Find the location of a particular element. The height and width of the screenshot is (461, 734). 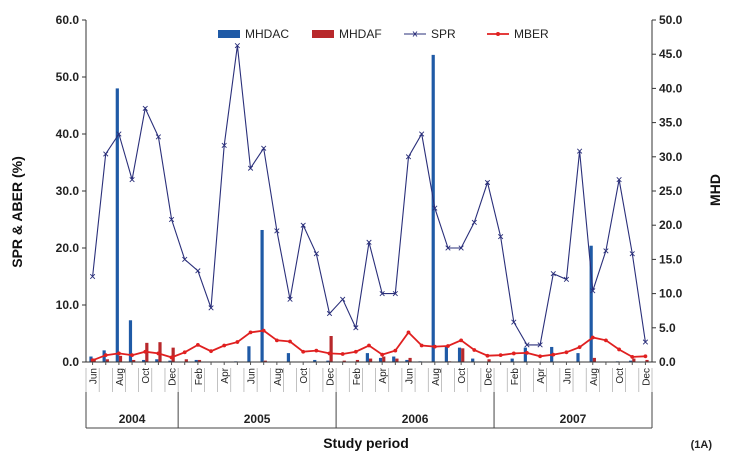

legend-label-mber: MBER is located at coordinates (531, 34).